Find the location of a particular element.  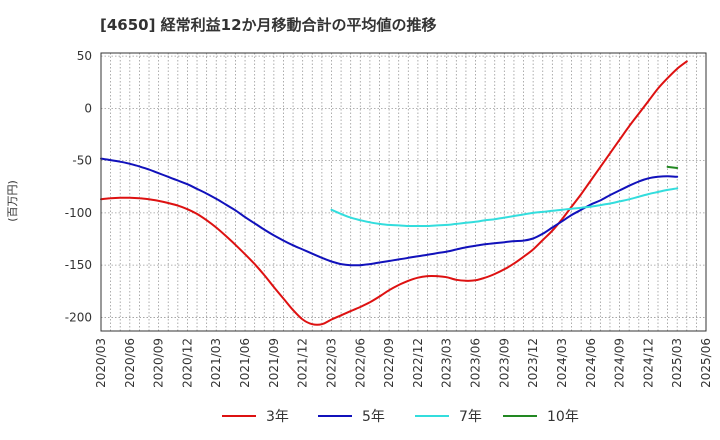

y-tick-label: 50 is located at coordinates (84, 56).